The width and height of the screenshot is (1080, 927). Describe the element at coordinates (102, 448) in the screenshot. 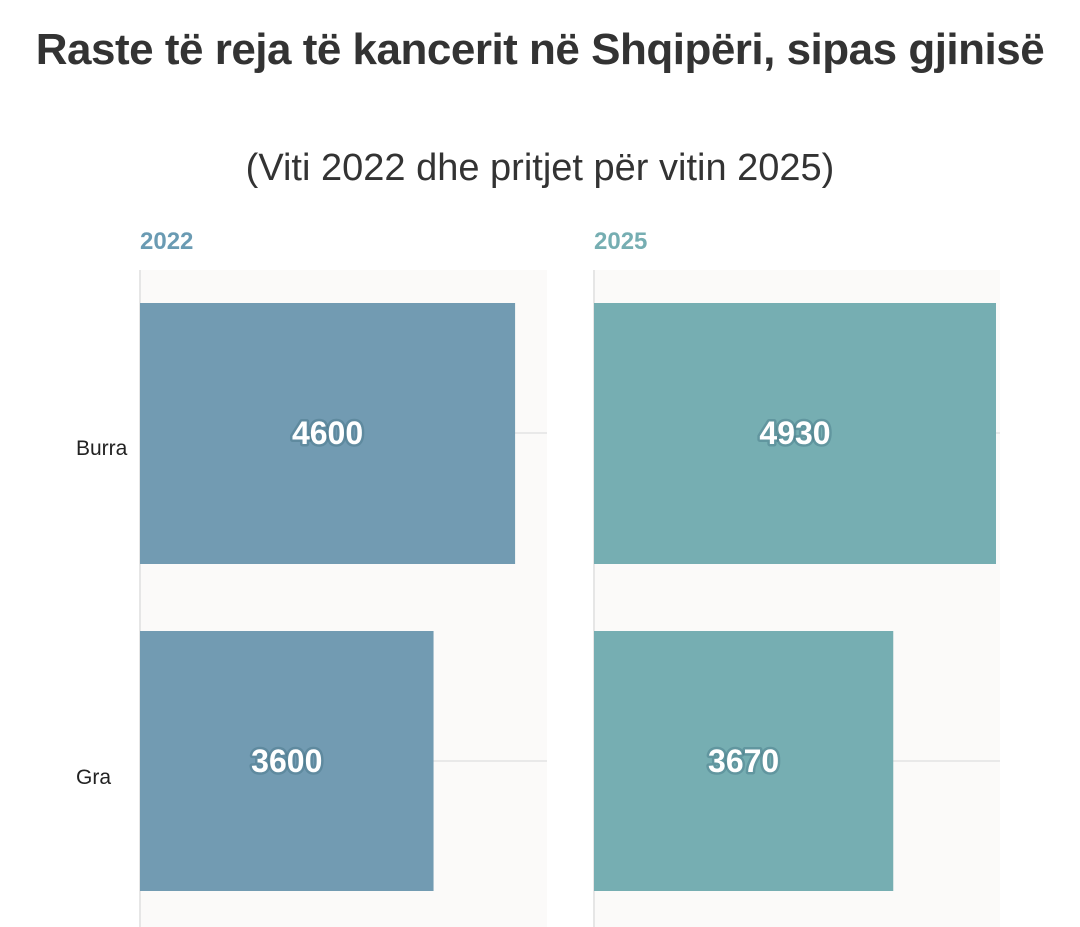

I see `category-label-burra: Burra` at that location.